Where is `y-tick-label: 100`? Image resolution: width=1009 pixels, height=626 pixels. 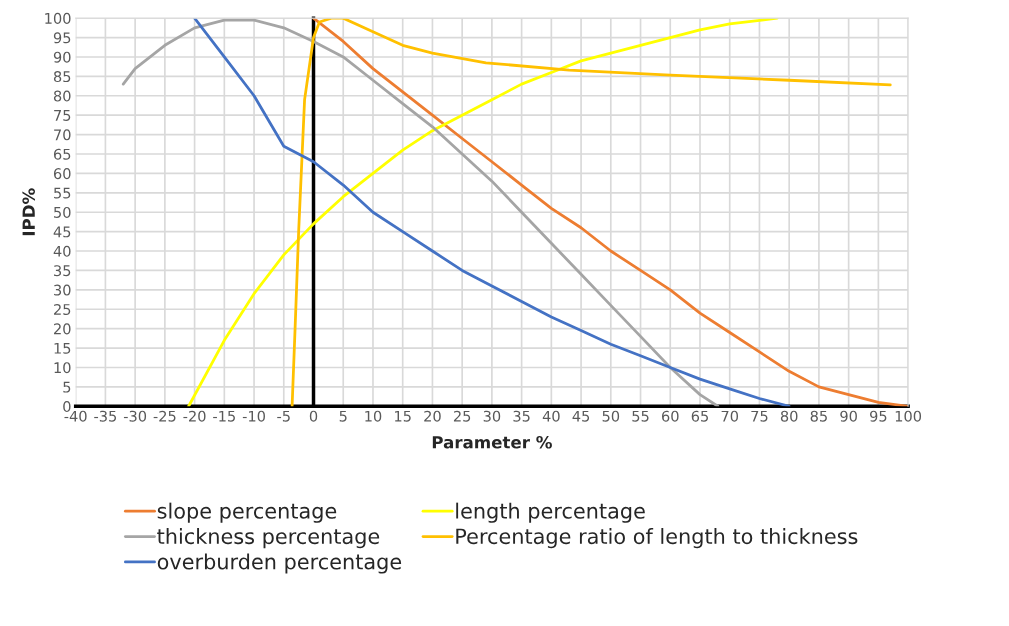
y-tick-label: 100 is located at coordinates (58, 18).